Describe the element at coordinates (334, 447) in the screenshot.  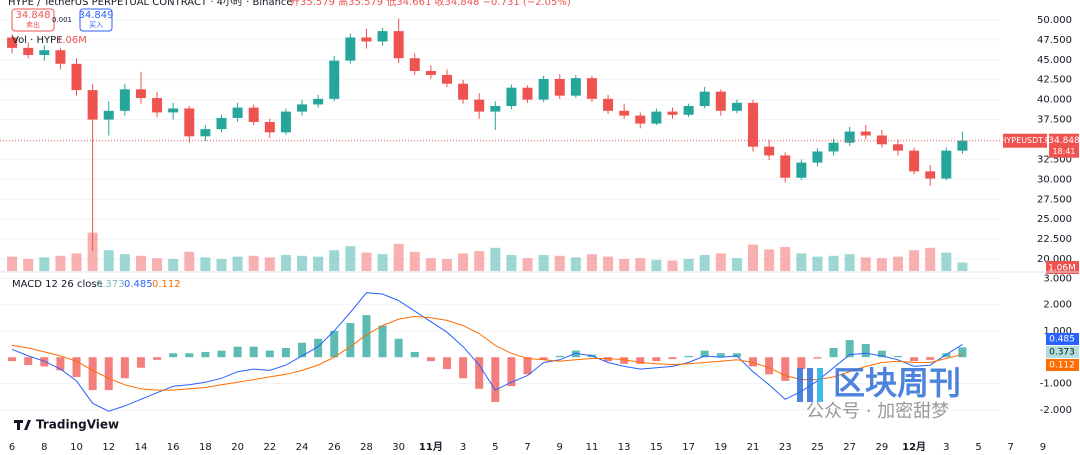
I see `x-tick-label: 26` at that location.